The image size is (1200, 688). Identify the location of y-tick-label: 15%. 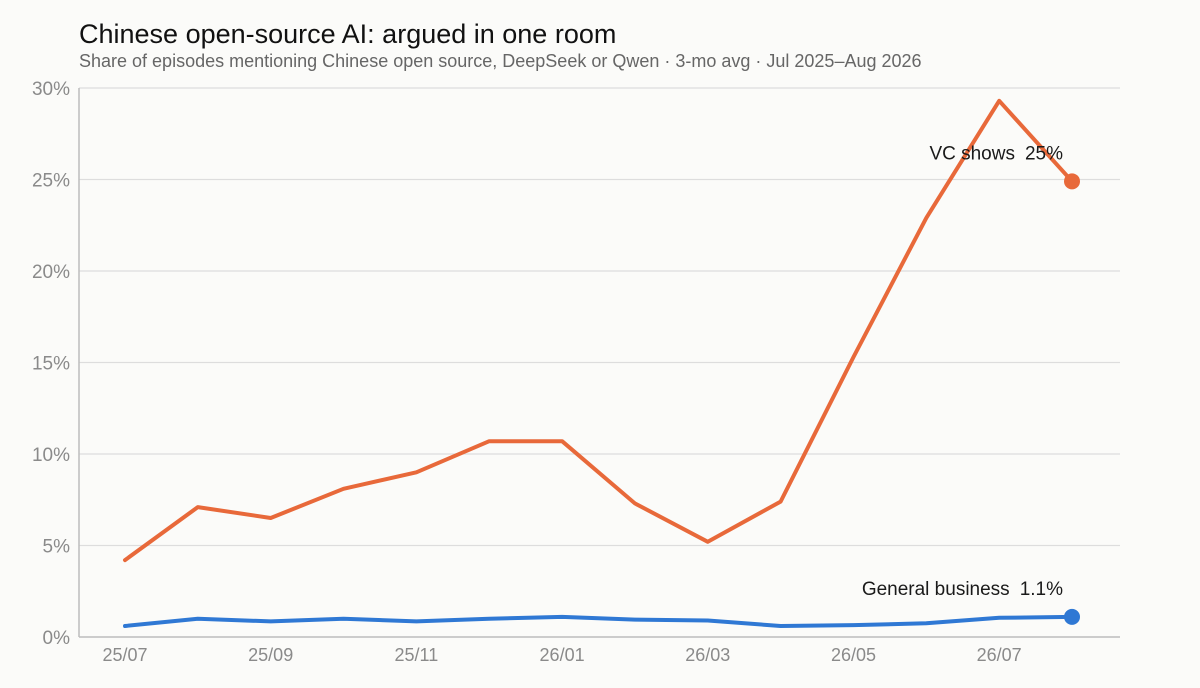
(51, 364).